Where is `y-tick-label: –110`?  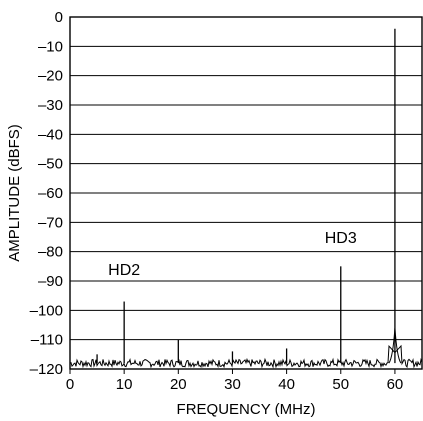 y-tick-label: –110 is located at coordinates (47, 340).